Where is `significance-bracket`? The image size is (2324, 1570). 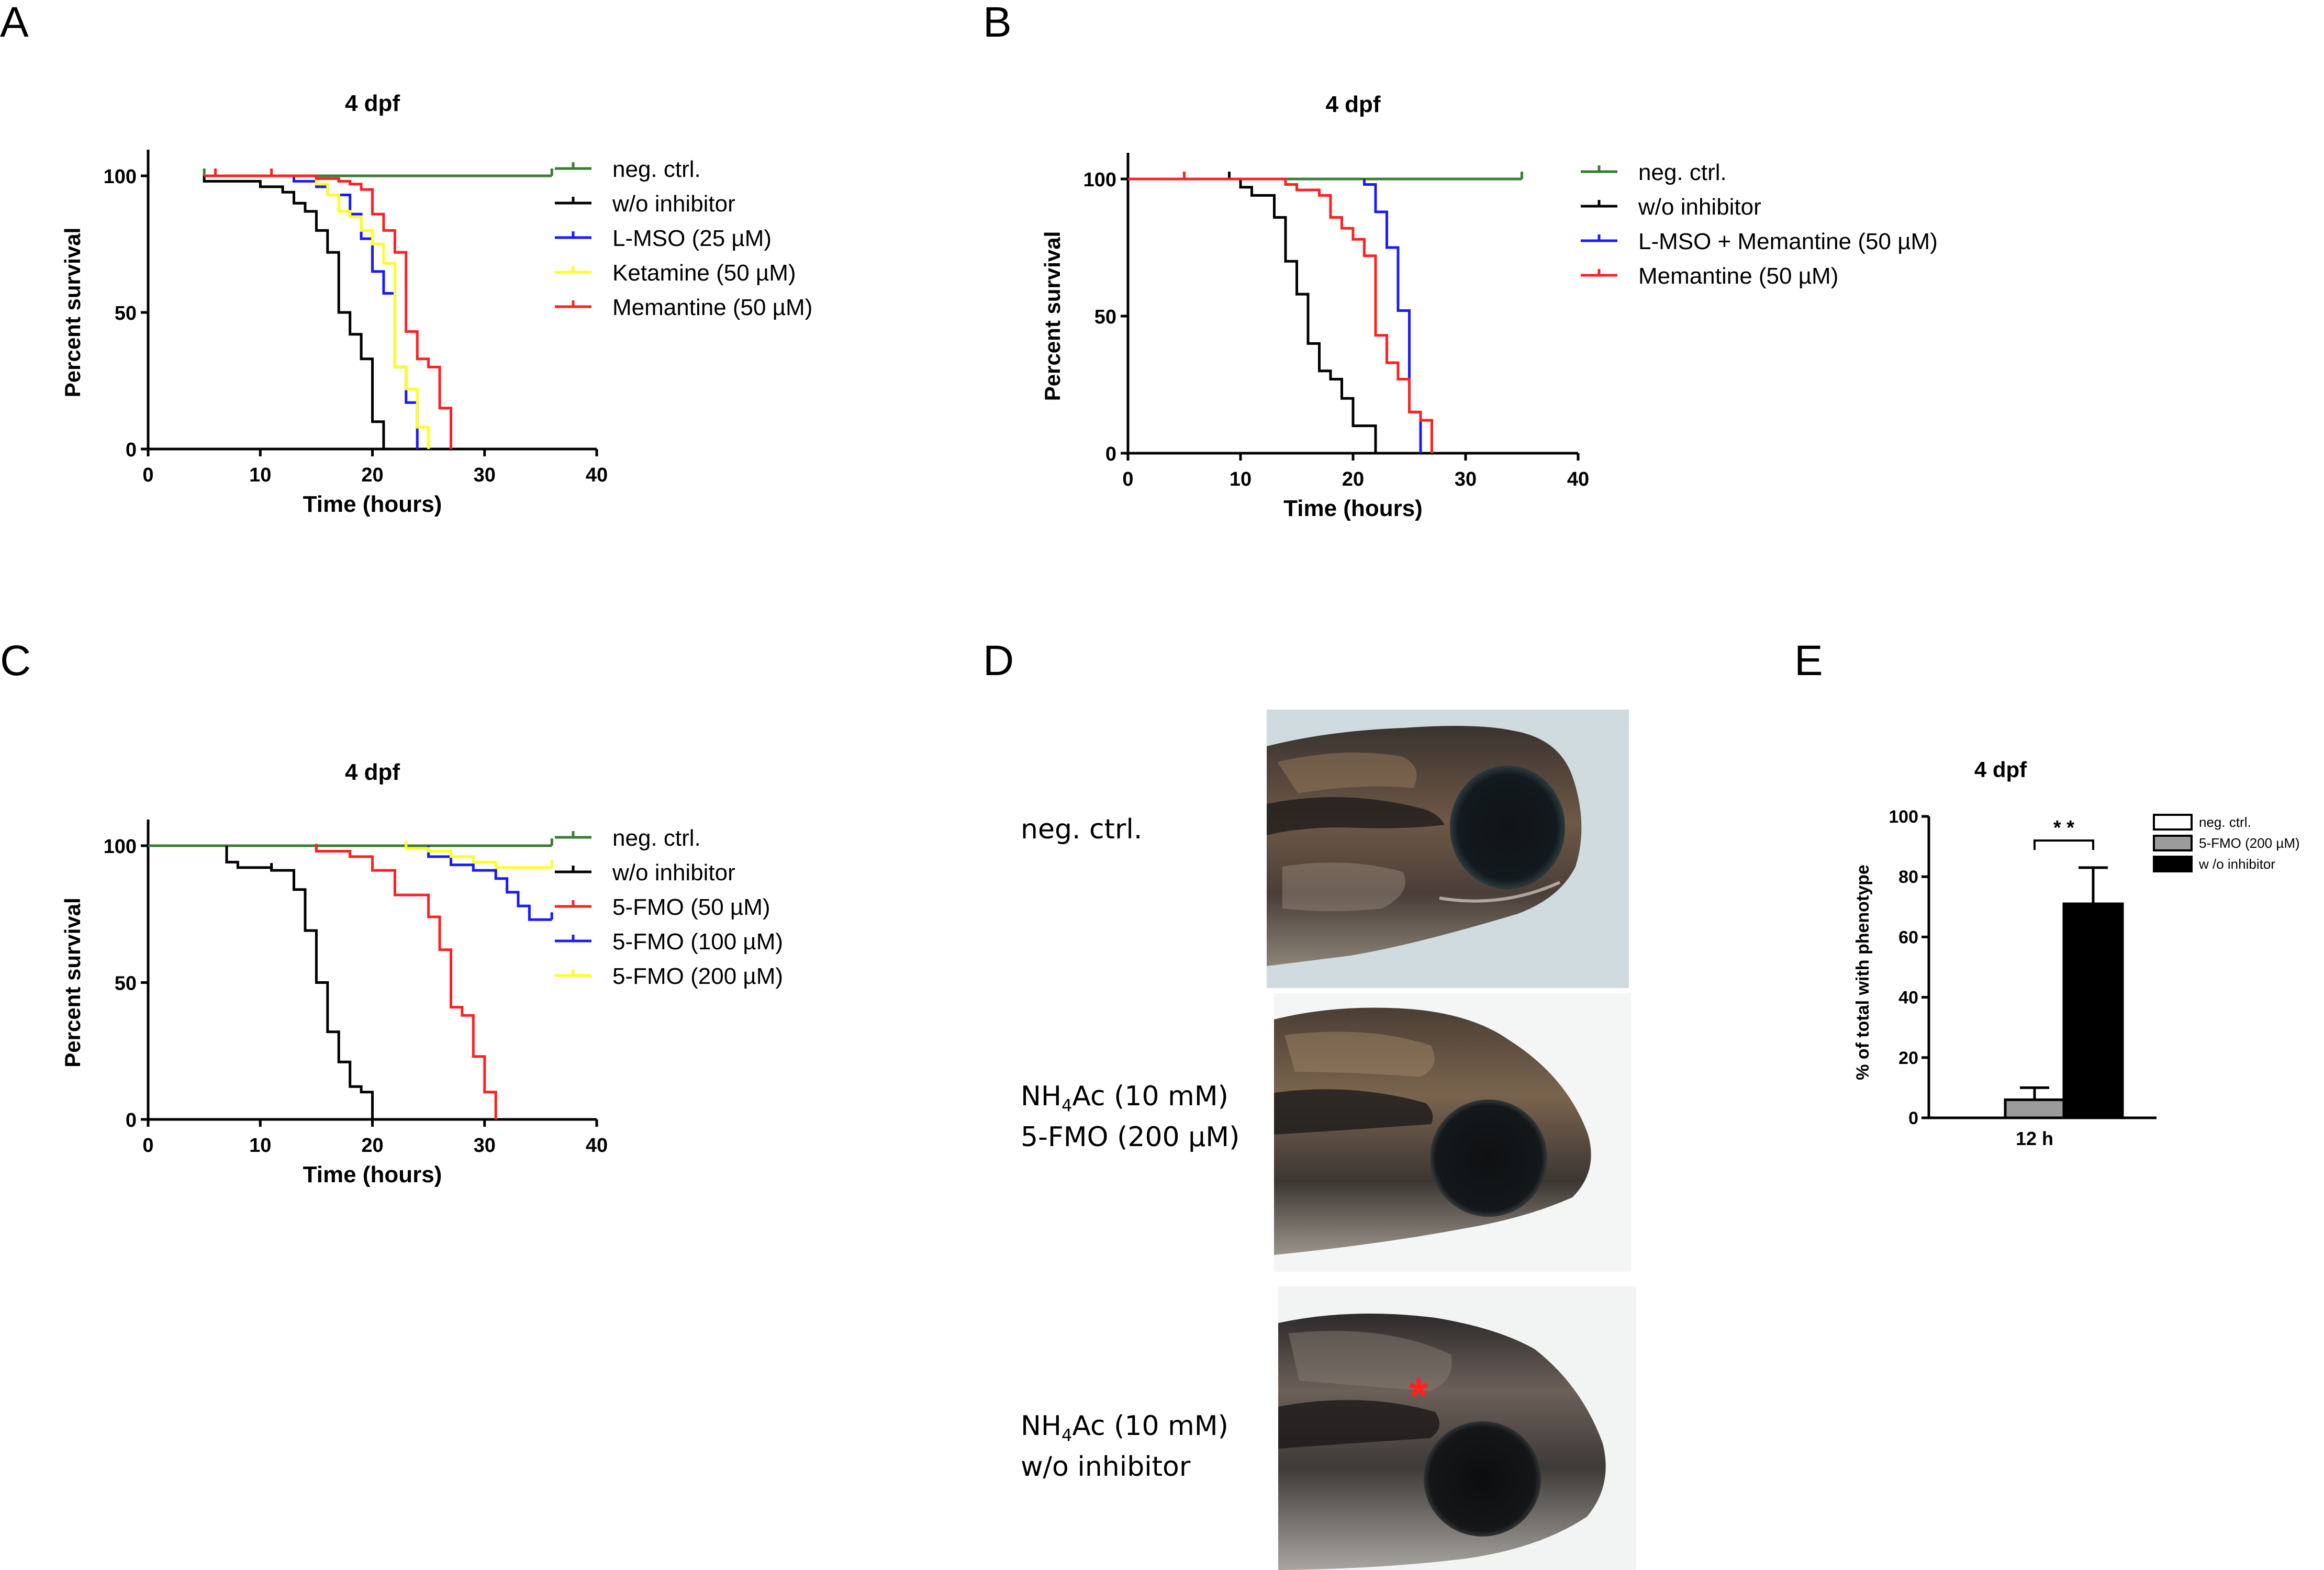
significance-bracket is located at coordinates (2064, 844).